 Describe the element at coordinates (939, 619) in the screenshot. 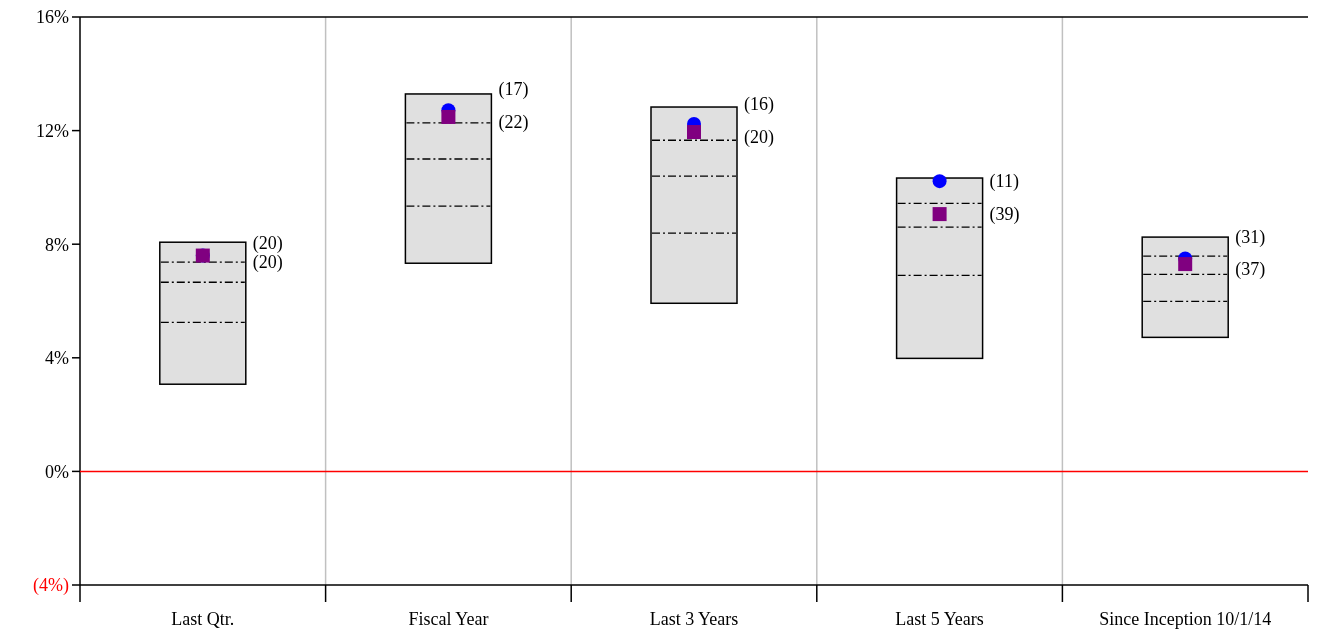

I see `x-tick-label: Last 5 Years` at that location.